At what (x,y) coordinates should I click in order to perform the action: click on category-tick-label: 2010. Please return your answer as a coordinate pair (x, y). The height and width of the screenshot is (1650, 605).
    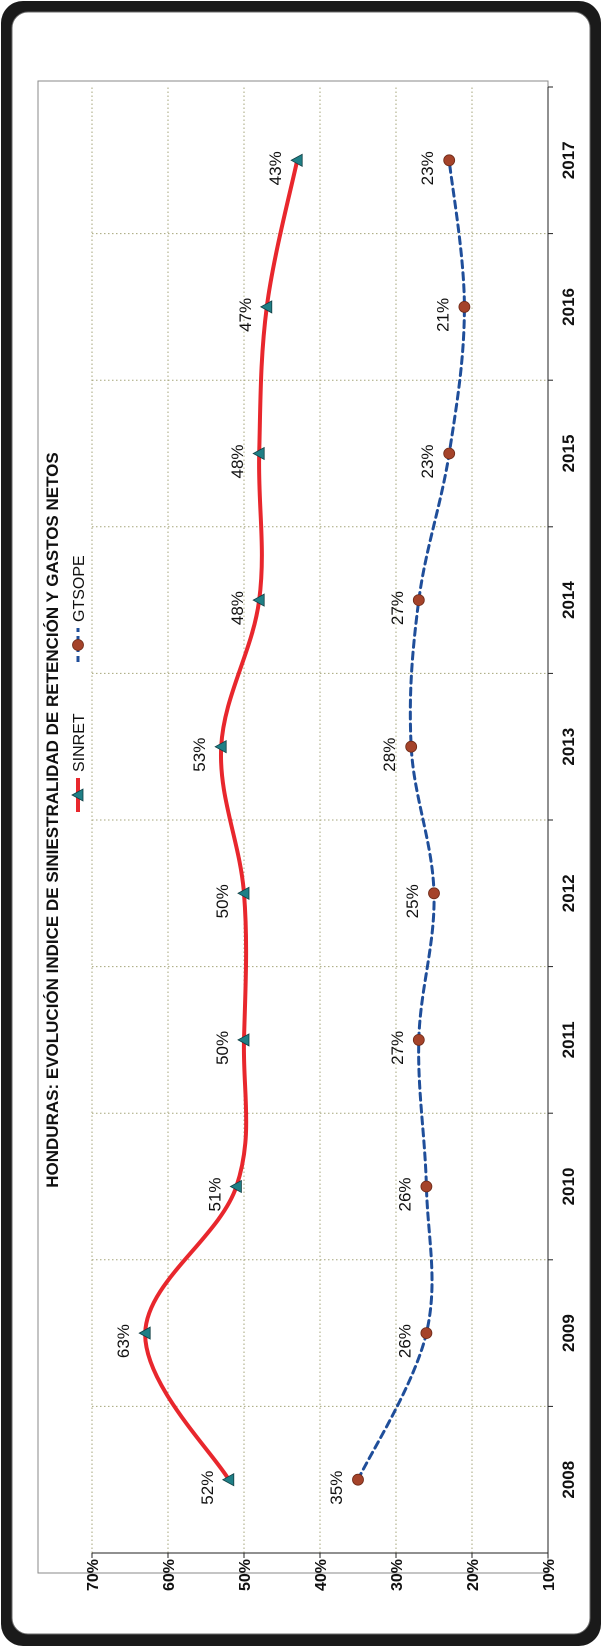
    Looking at the image, I should click on (568, 1187).